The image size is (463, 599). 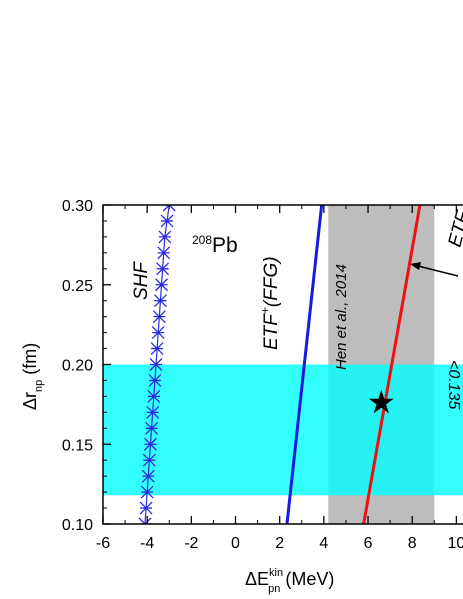 I want to click on x-tick-label: -6, so click(x=103, y=543).